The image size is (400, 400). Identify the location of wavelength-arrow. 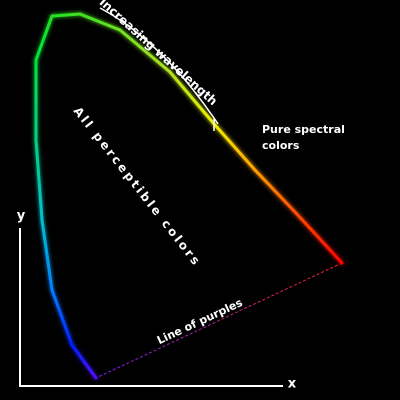
(159, 69).